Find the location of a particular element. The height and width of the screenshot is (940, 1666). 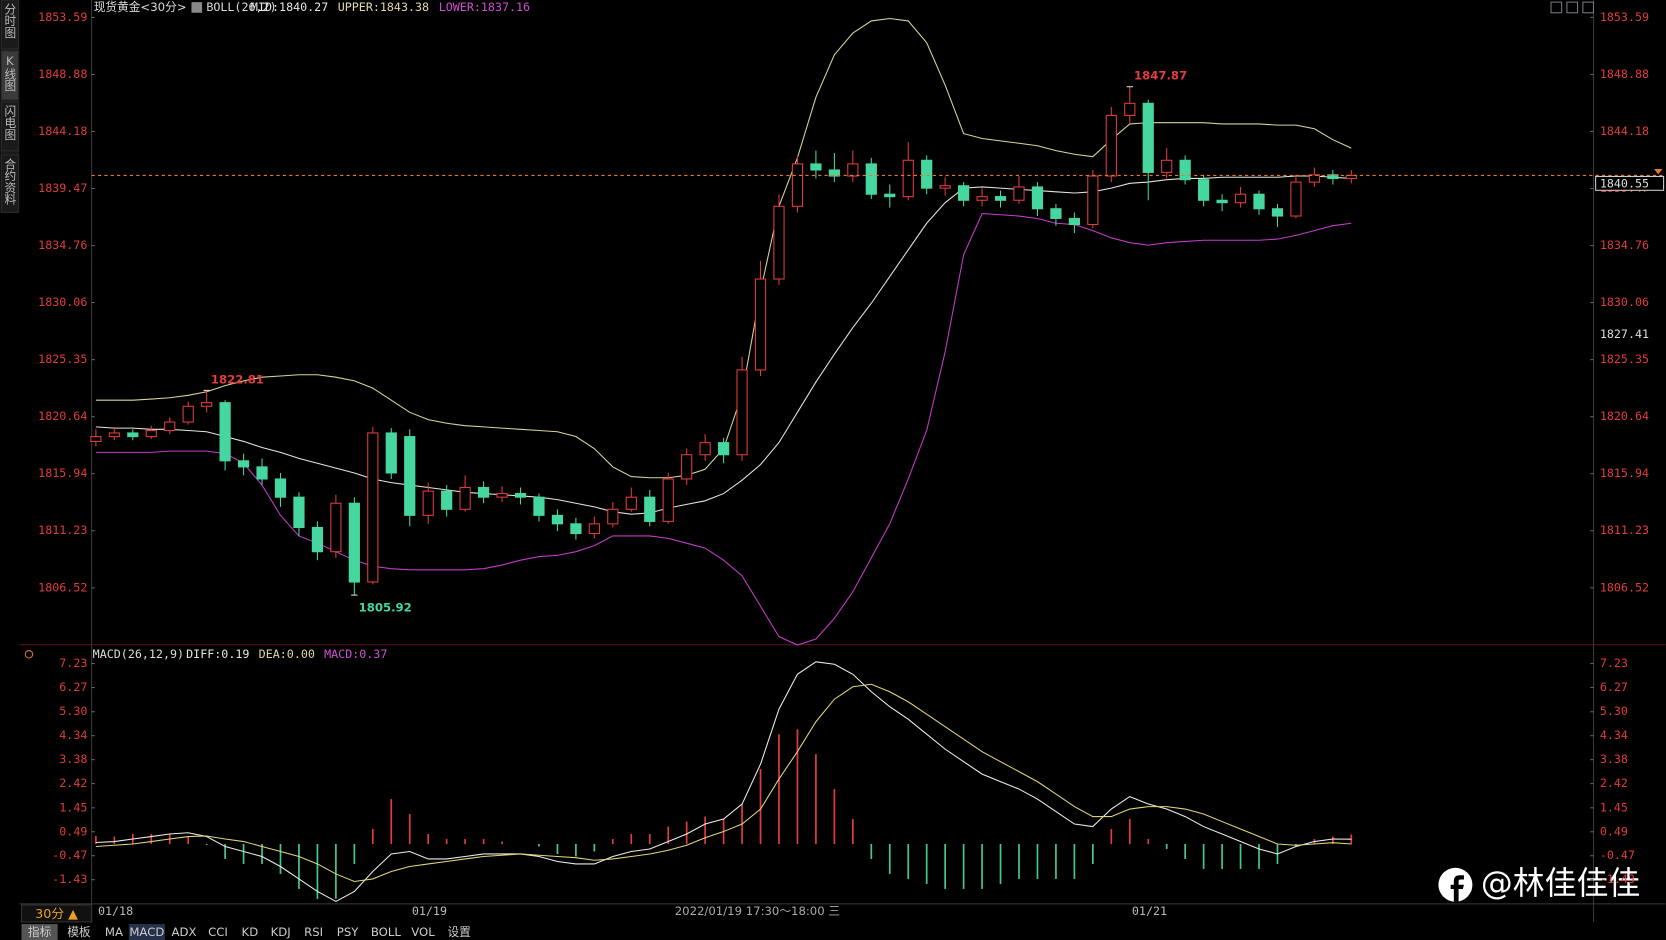

indicator-value: LOWER:1837.16 is located at coordinates (484, 7).